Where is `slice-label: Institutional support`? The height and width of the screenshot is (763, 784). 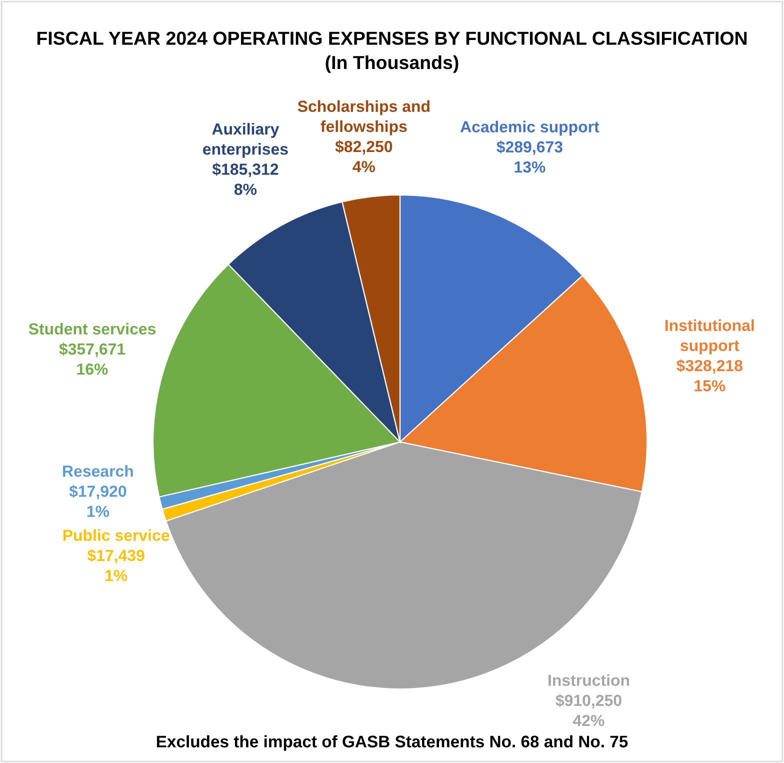 slice-label: Institutional support is located at coordinates (709, 336).